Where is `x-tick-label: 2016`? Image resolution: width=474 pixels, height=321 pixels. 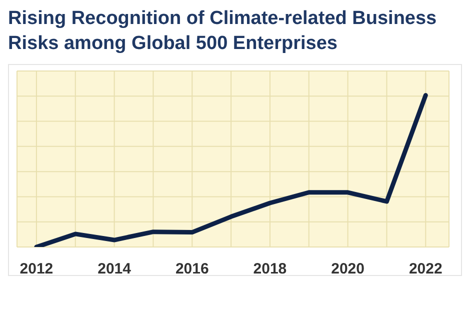
x-tick-label: 2016 is located at coordinates (192, 269).